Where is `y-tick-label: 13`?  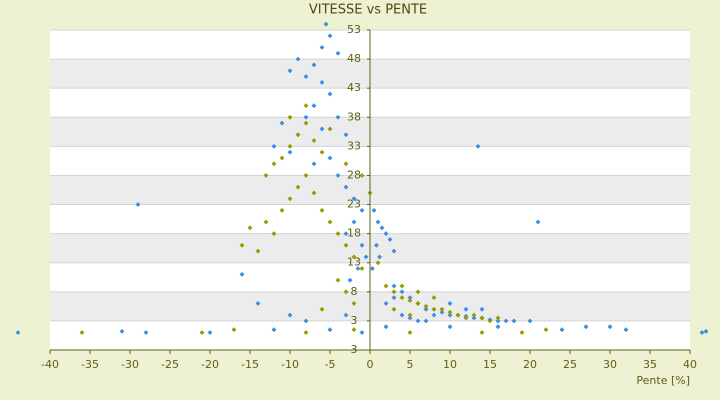
y-tick-label: 13 is located at coordinates (354, 262).